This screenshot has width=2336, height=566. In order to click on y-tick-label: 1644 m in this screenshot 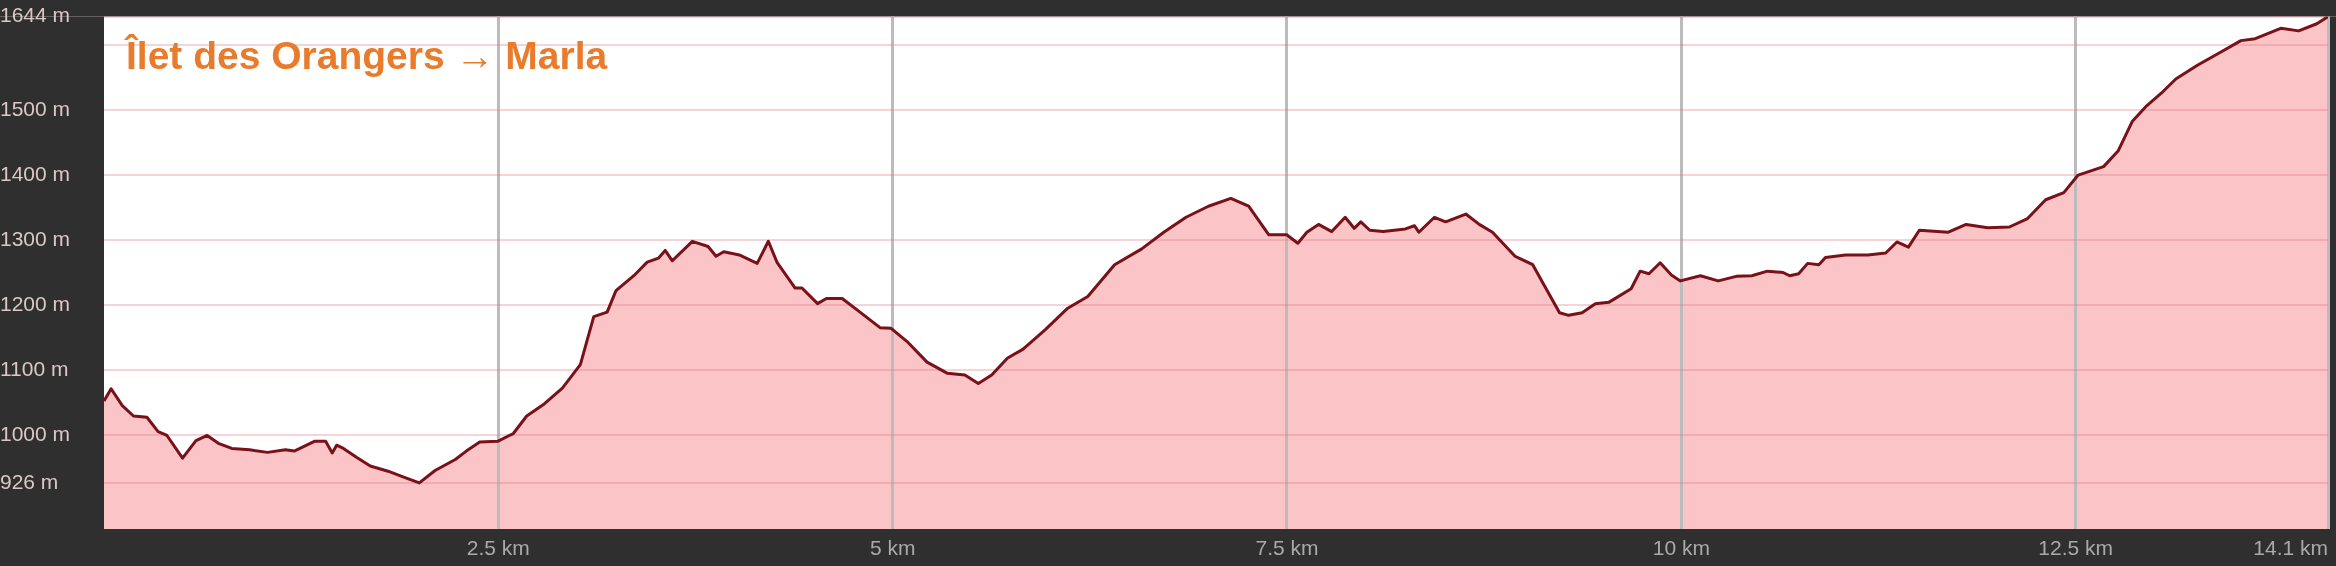, I will do `click(35, 15)`.